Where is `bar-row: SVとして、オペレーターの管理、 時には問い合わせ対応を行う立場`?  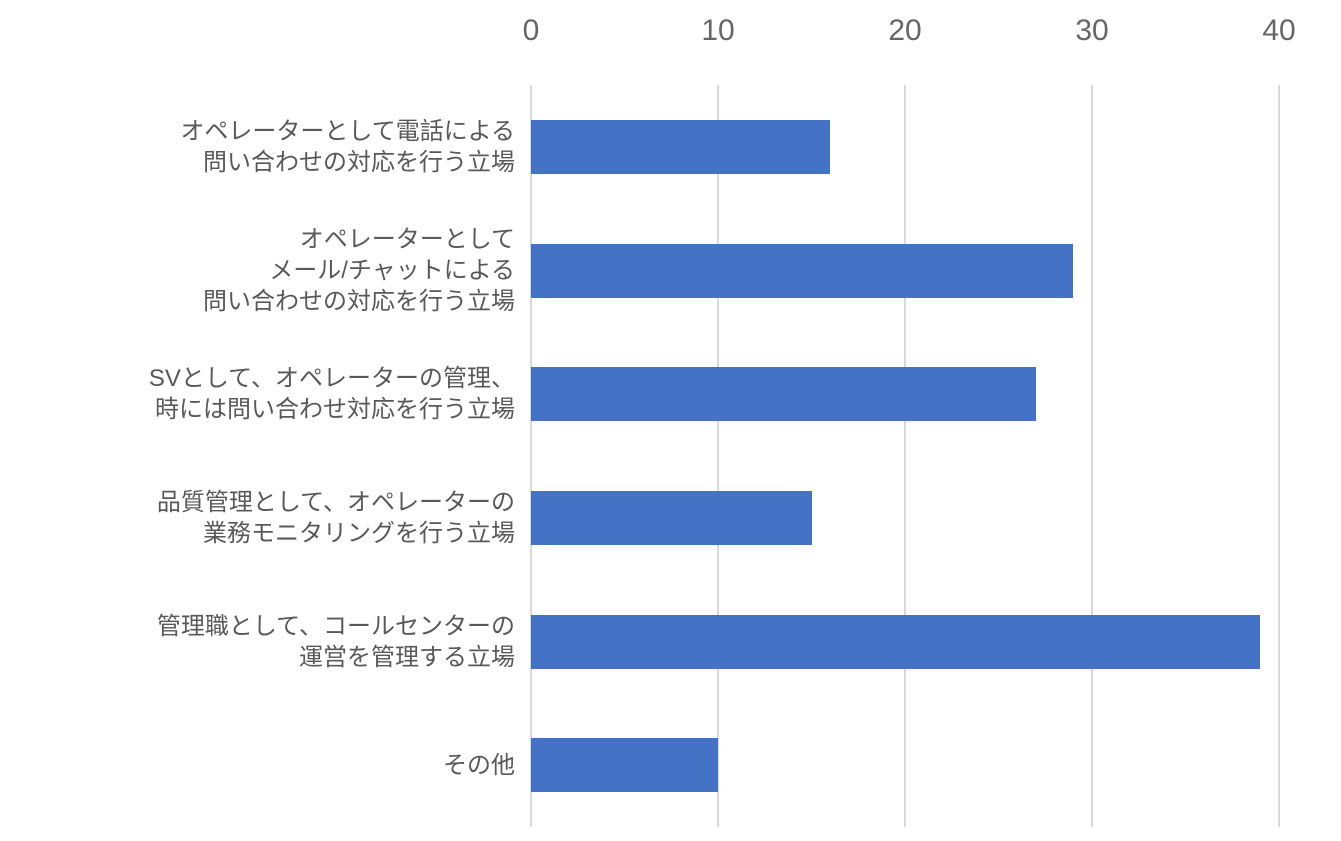 bar-row: SVとして、オペレーターの管理、 時には問い合わせ対応を行う立場 is located at coordinates (670, 394).